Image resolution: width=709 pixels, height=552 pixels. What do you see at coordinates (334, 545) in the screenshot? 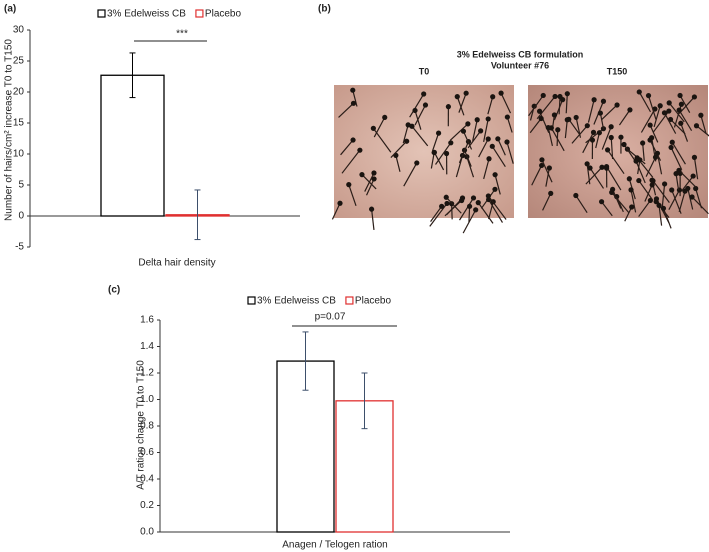
I see `x-axis-label: Anagen / Telogen ration` at bounding box center [334, 545].